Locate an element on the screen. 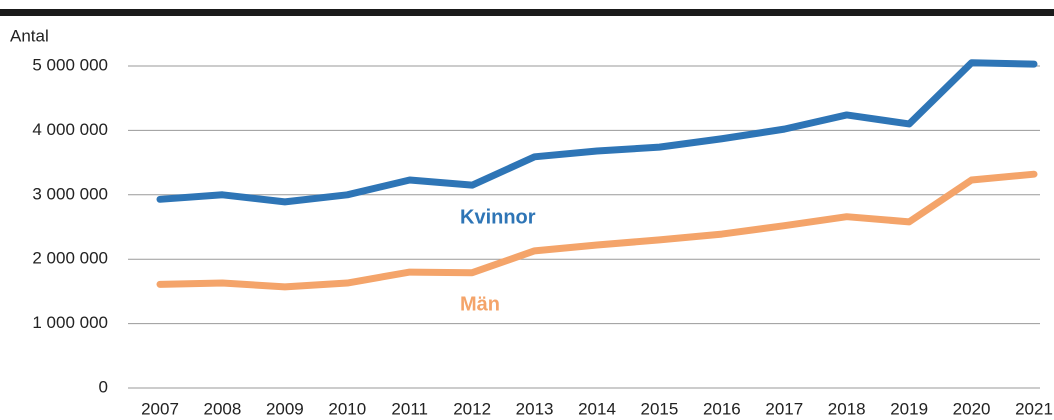 The image size is (1054, 420). x-tick-label: 2021 is located at coordinates (1034, 408).